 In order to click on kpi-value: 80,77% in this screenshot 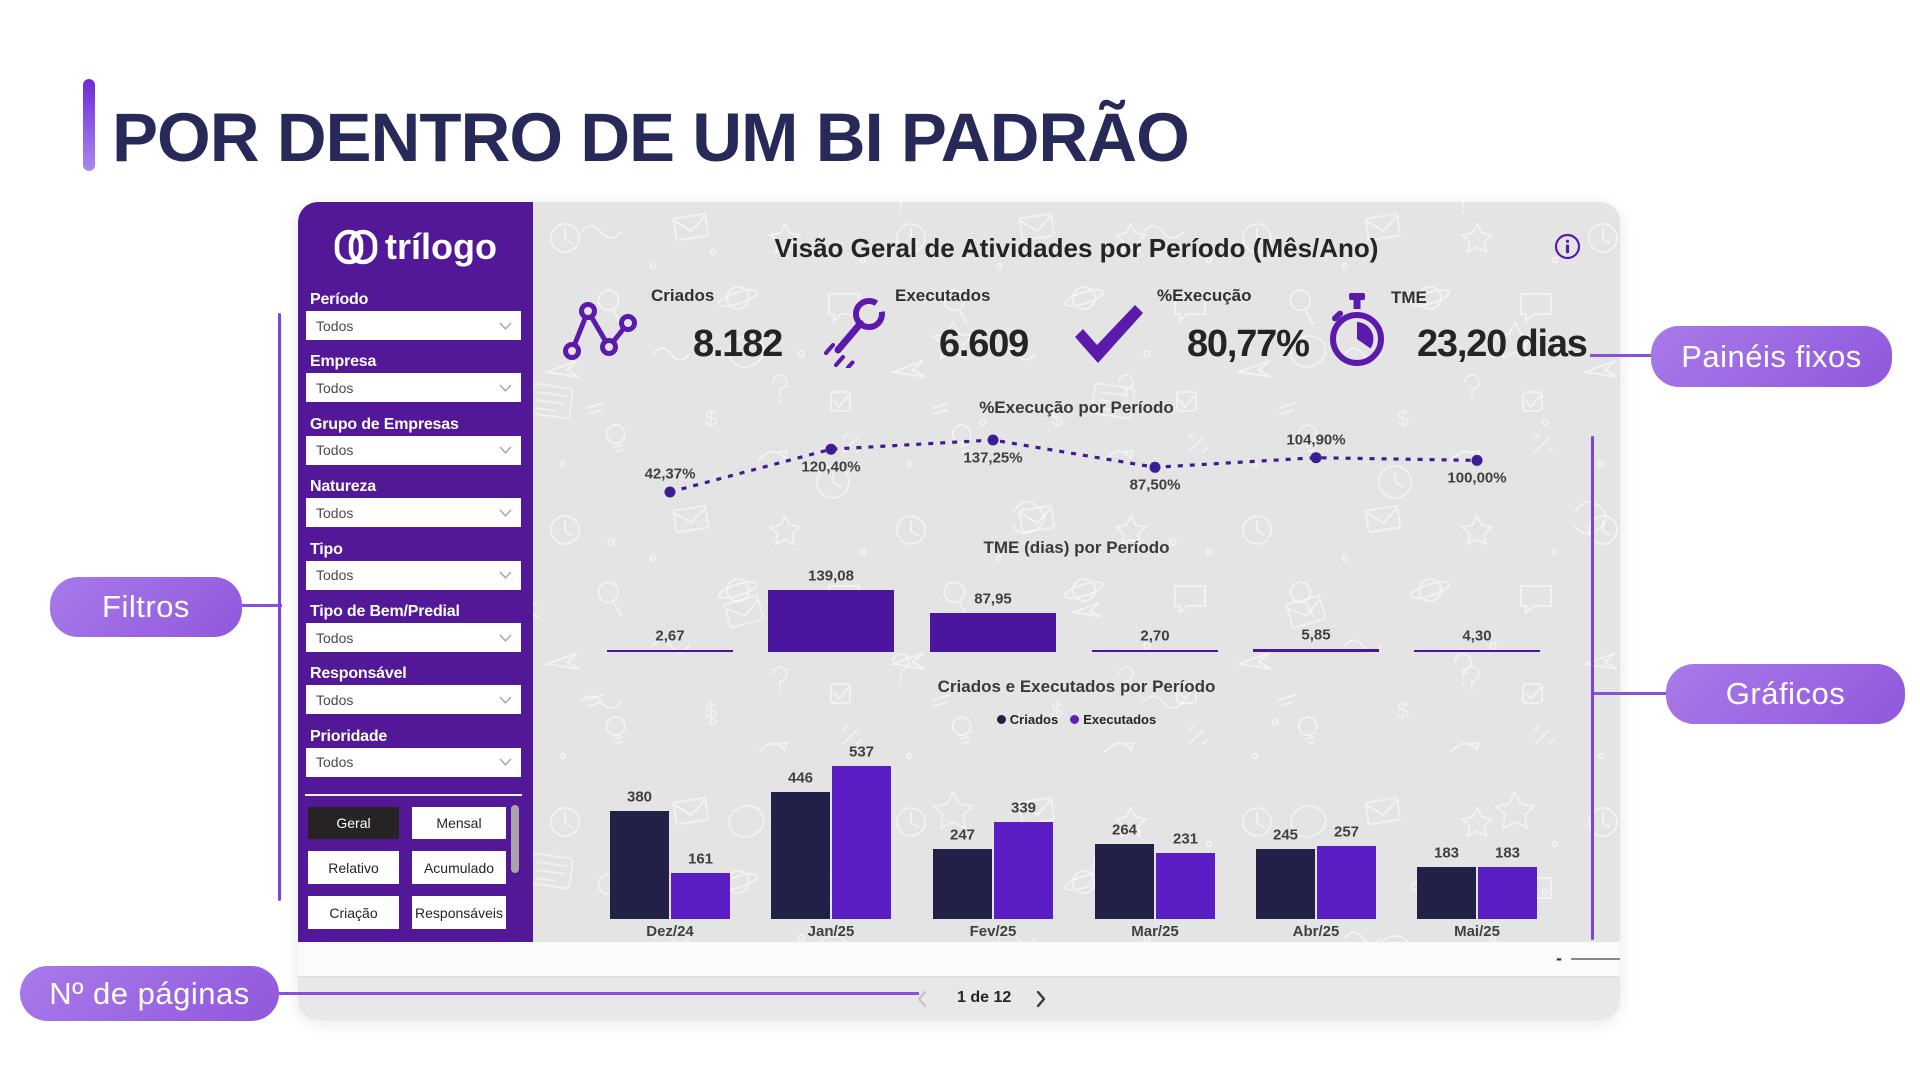, I will do `click(1248, 344)`.